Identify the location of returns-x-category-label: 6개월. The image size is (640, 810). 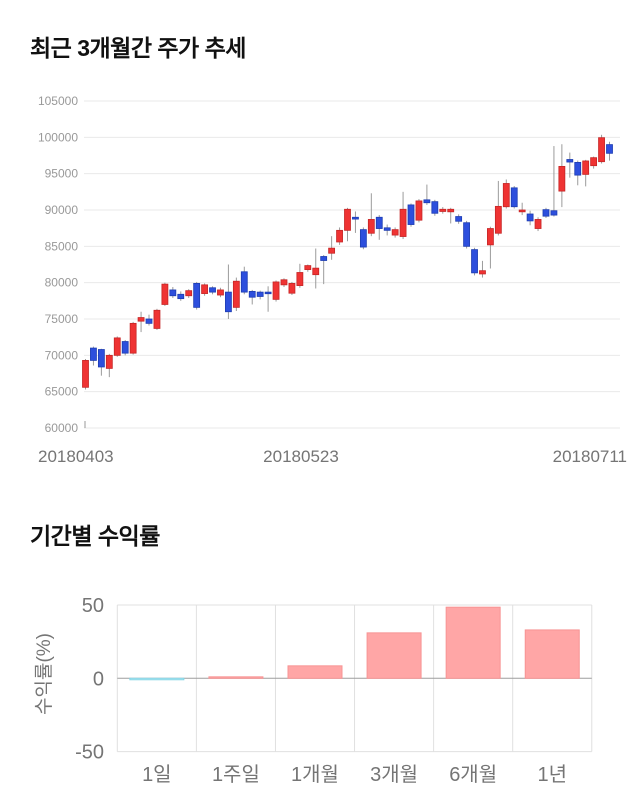
(473, 774).